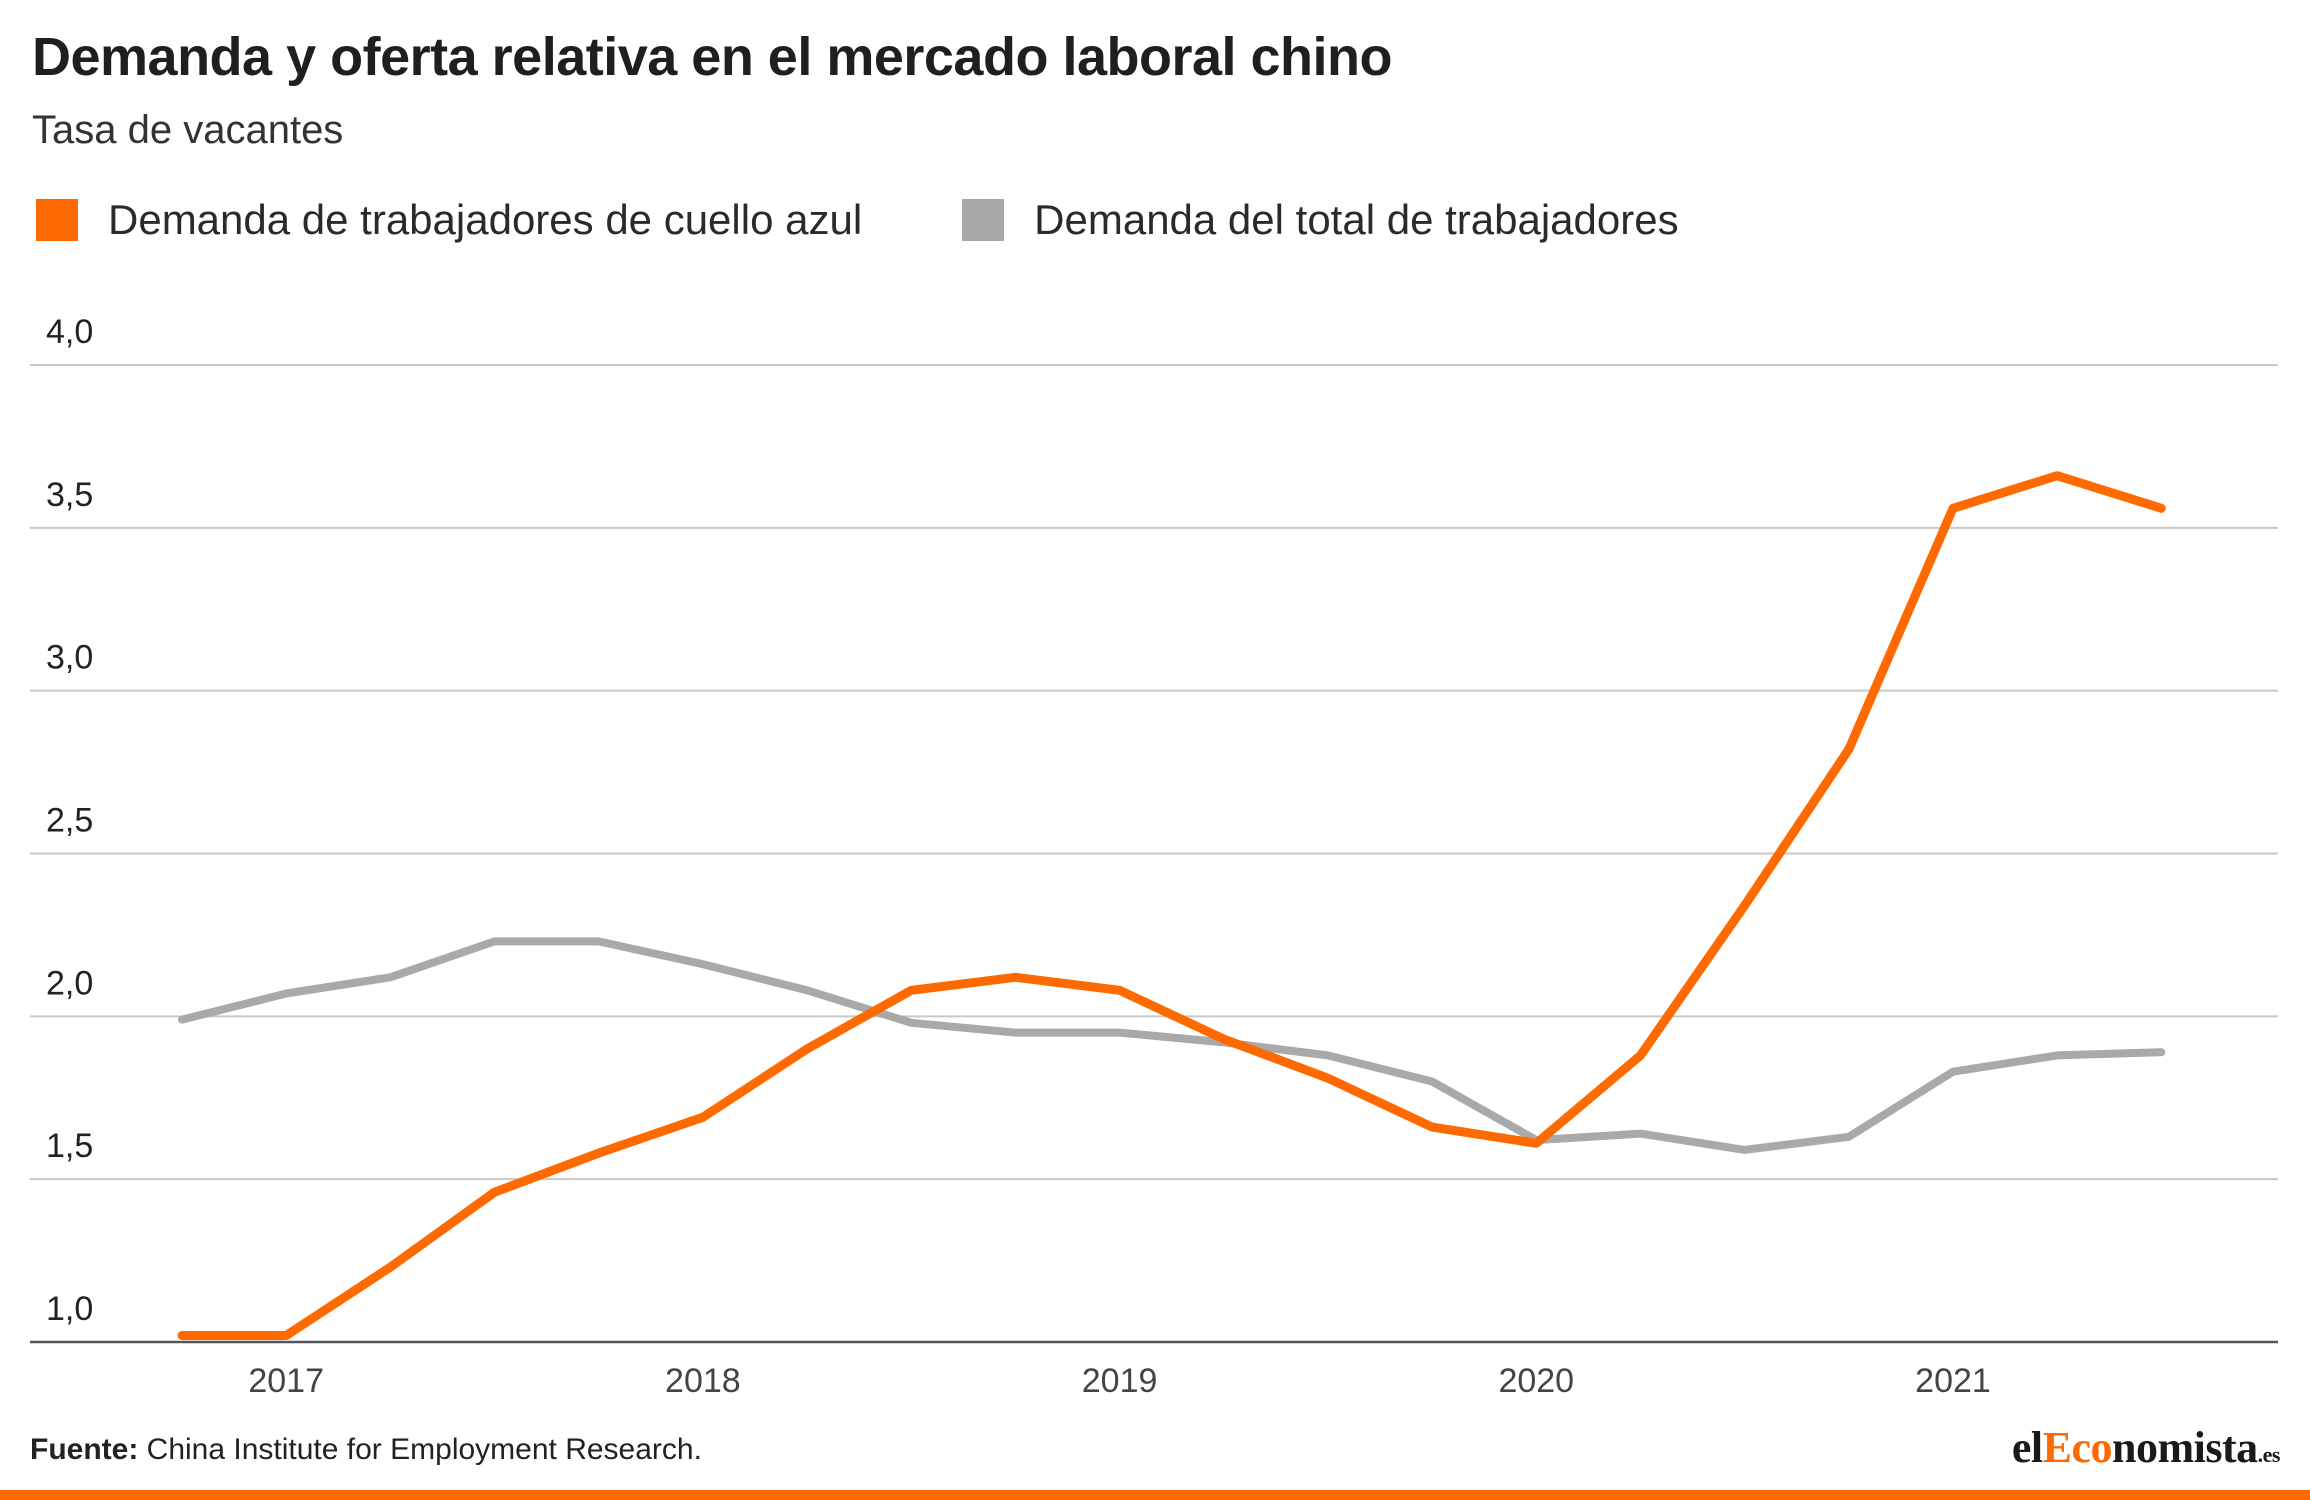 The width and height of the screenshot is (2310, 1500). What do you see at coordinates (69, 1309) in the screenshot?
I see `y-tick-label: 1,0` at bounding box center [69, 1309].